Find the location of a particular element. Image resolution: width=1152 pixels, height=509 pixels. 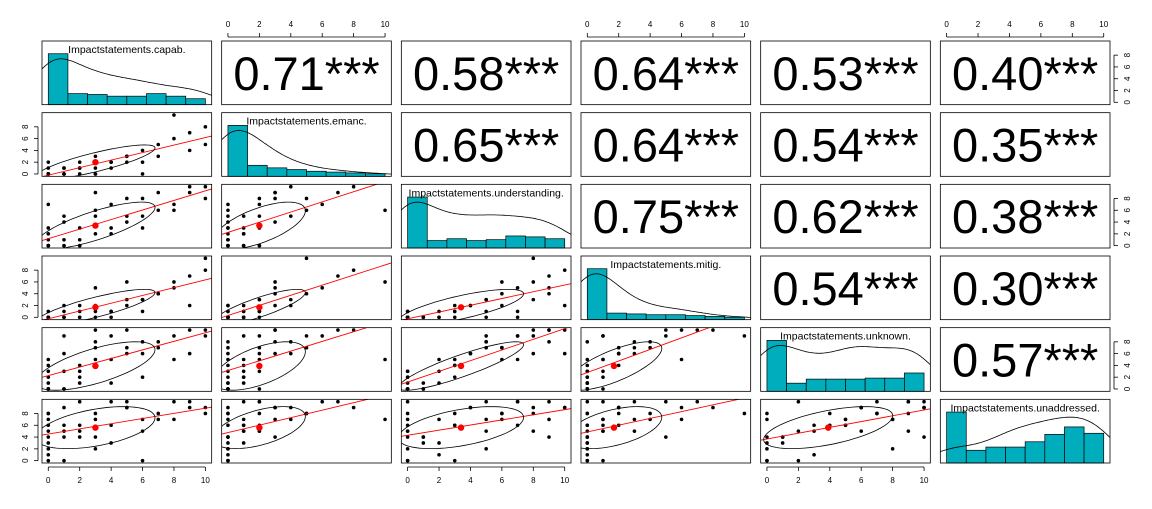

ellipse is located at coordinates (828, 428).